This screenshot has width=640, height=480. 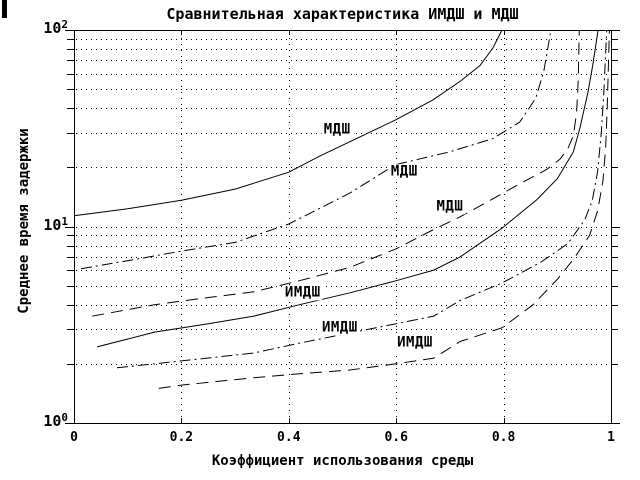 I want to click on chart-title: Сравнительная характеристика ИМДШ и МДШ, so click(x=342, y=14).